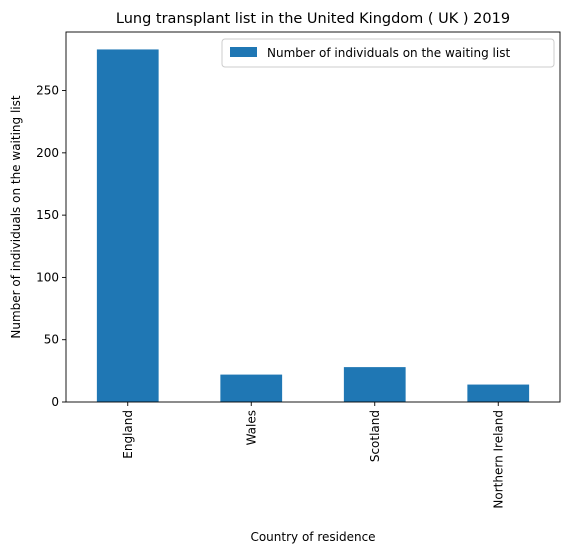 This screenshot has height=555, width=571. I want to click on legend-swatch, so click(243, 52).